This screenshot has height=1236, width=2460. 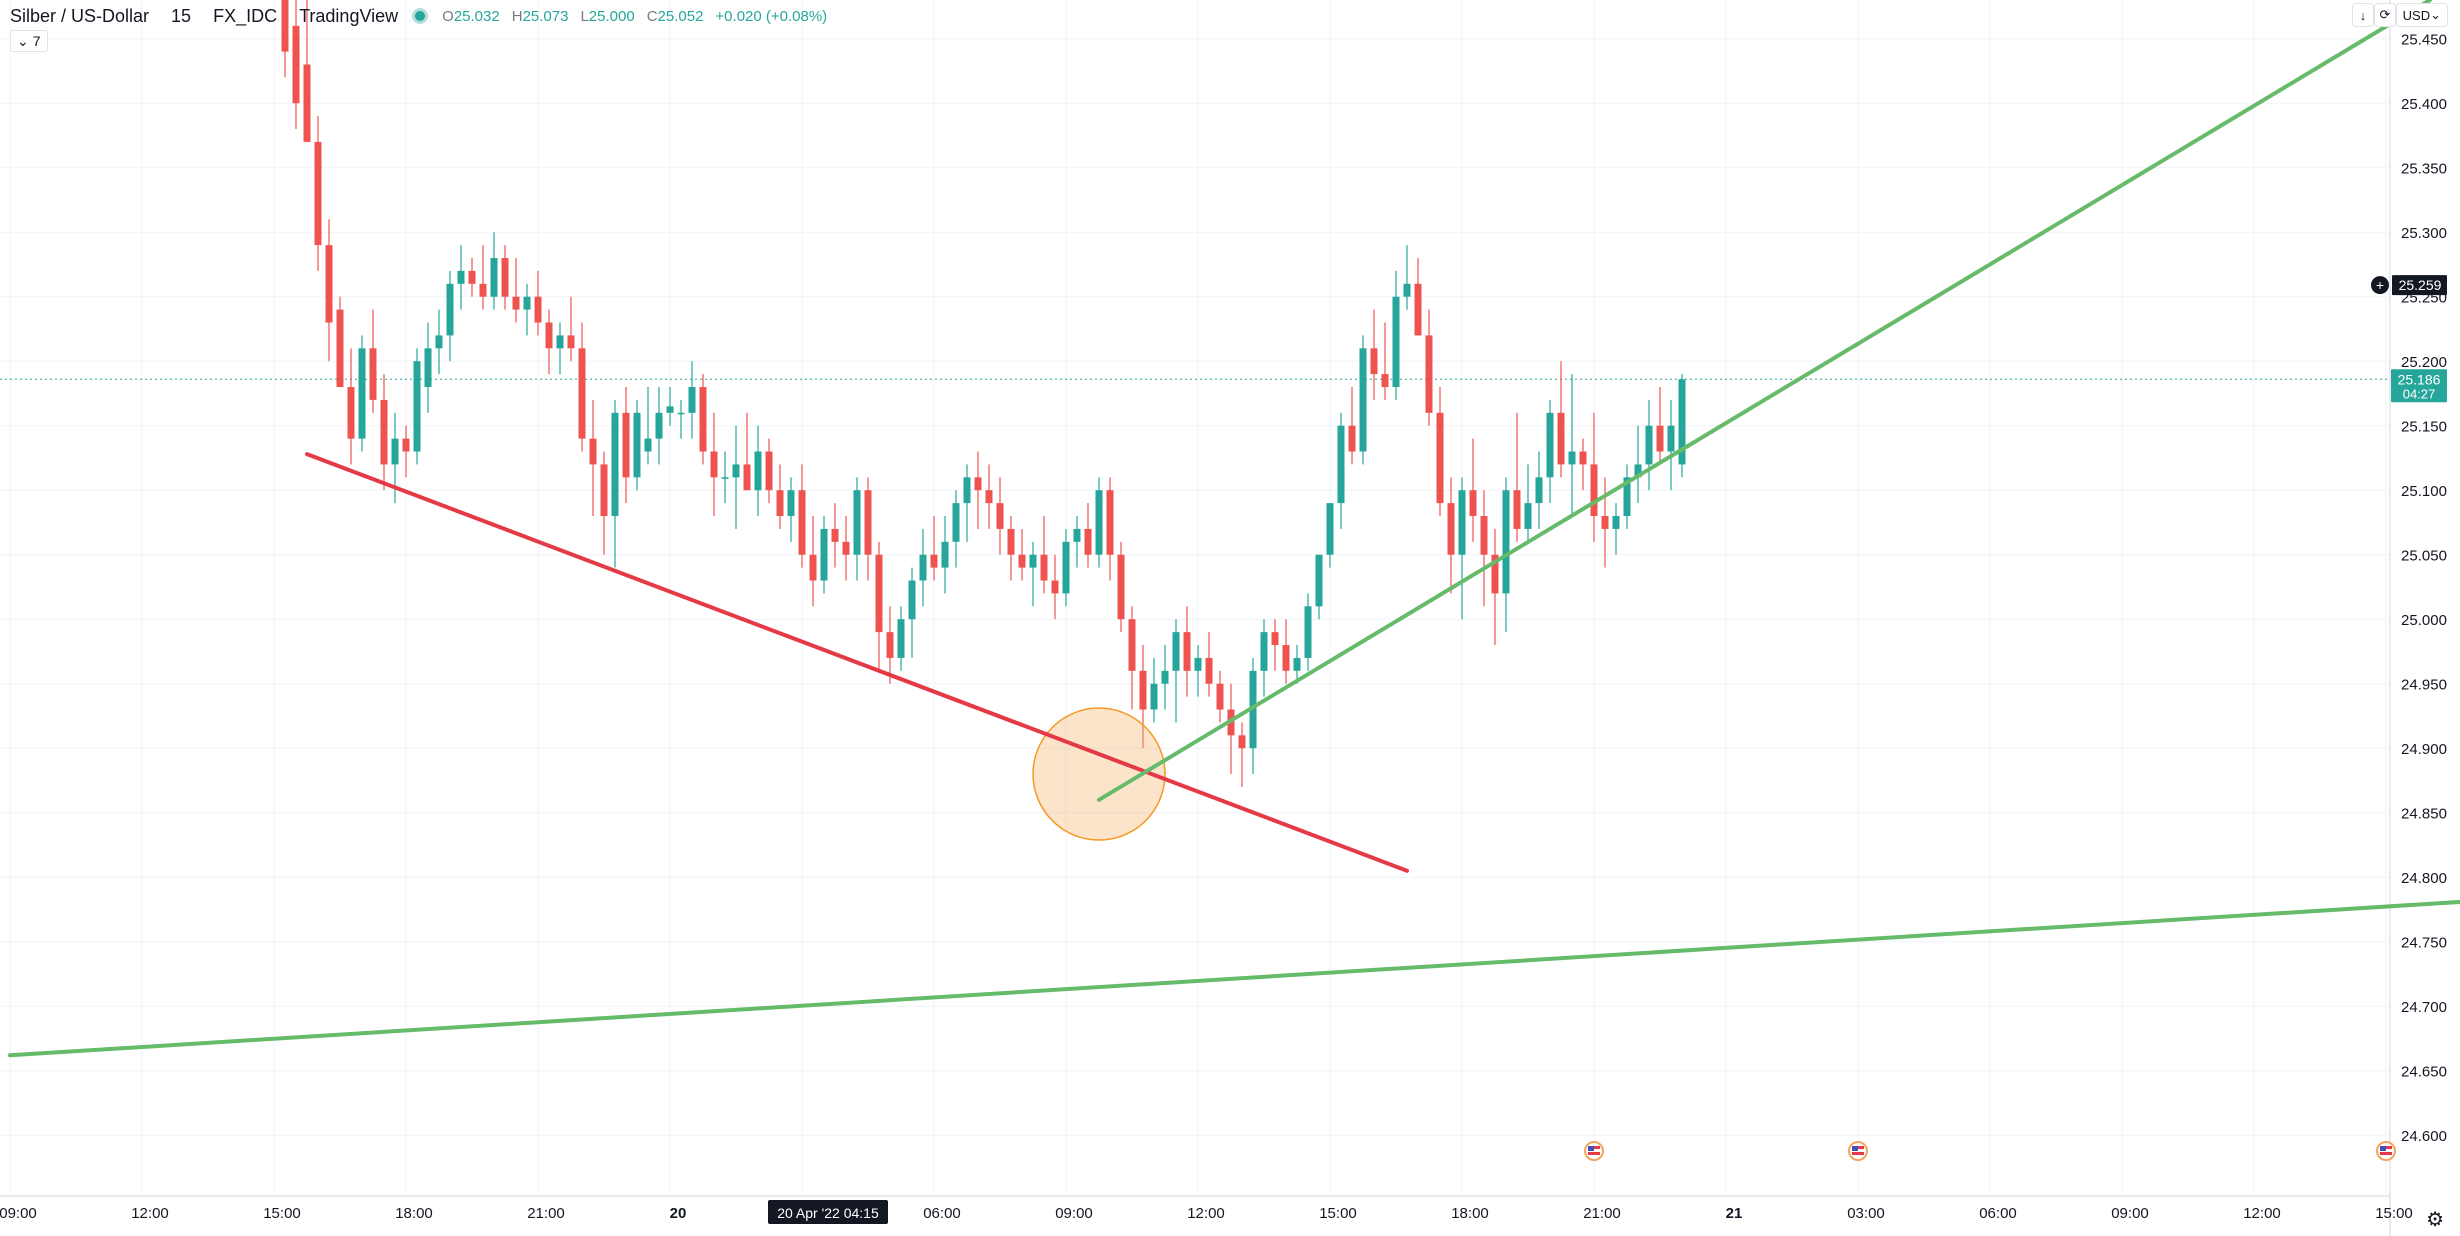 I want to click on bar-countdown-label: 04:27, so click(x=2419, y=393).